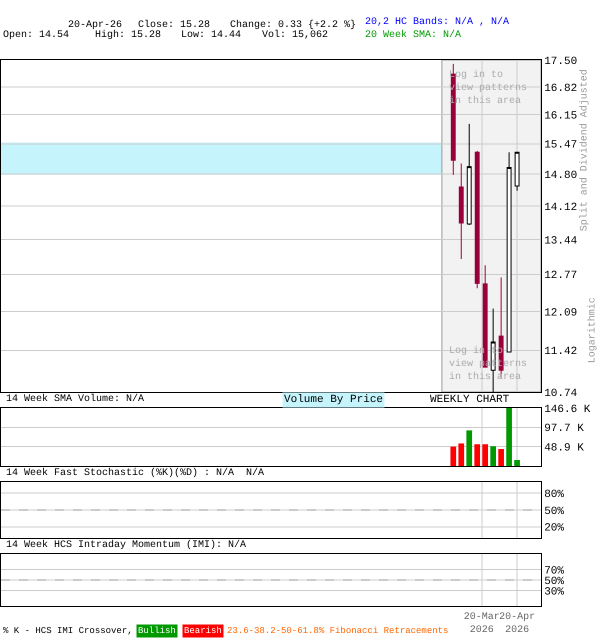 This screenshot has width=600, height=640. Describe the element at coordinates (95, 25) in the screenshot. I see `text: 20-Apr-26` at that location.